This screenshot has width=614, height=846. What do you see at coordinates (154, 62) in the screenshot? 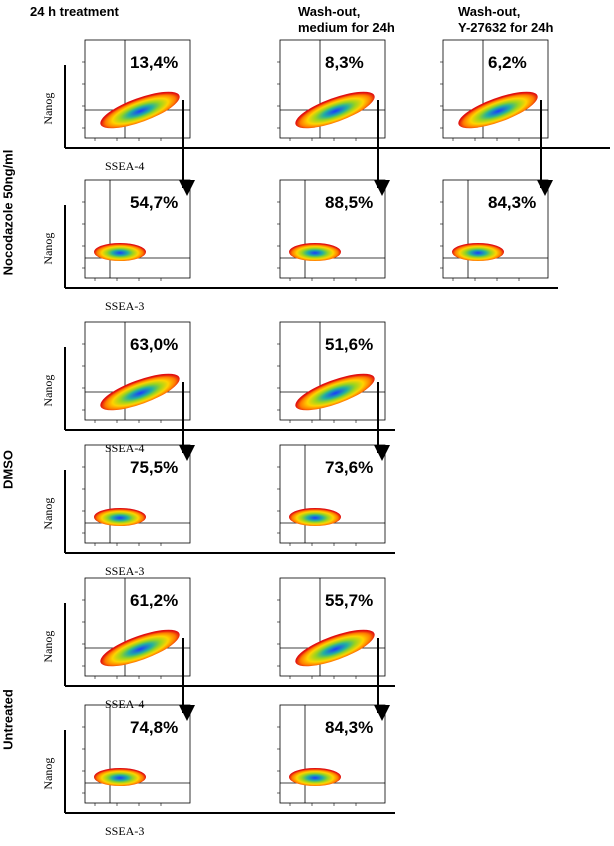
I see `percentage: 13,4%` at bounding box center [154, 62].